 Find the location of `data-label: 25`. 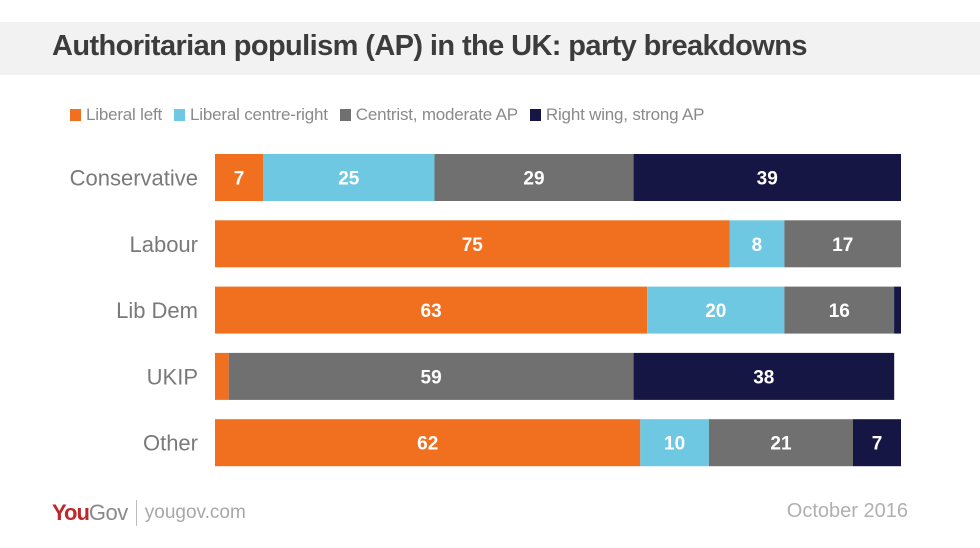

data-label: 25 is located at coordinates (349, 179).